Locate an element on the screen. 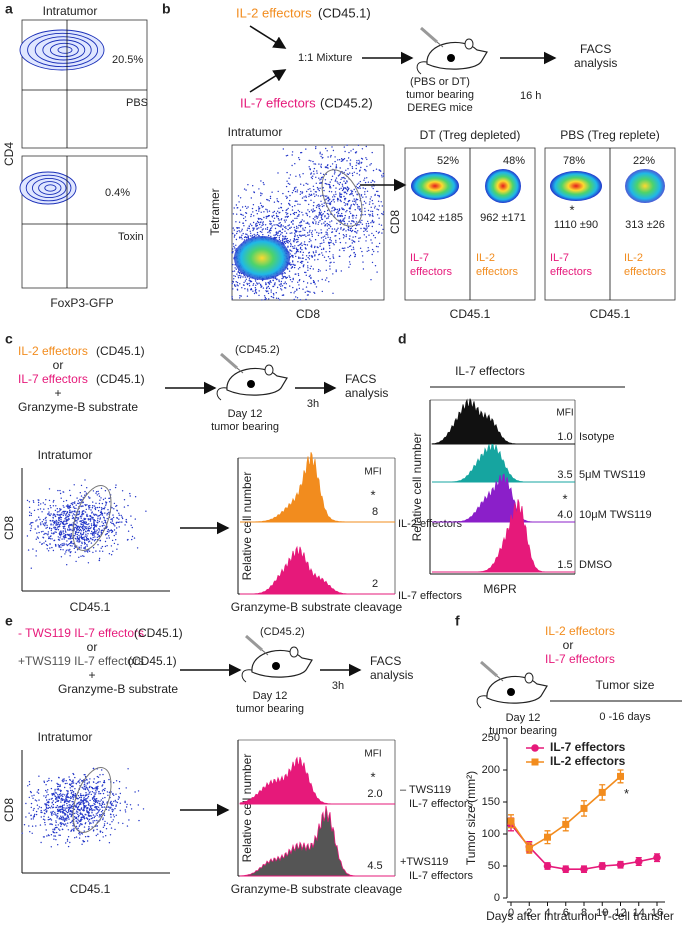 The image size is (685, 925). label: effectors is located at coordinates (431, 272).